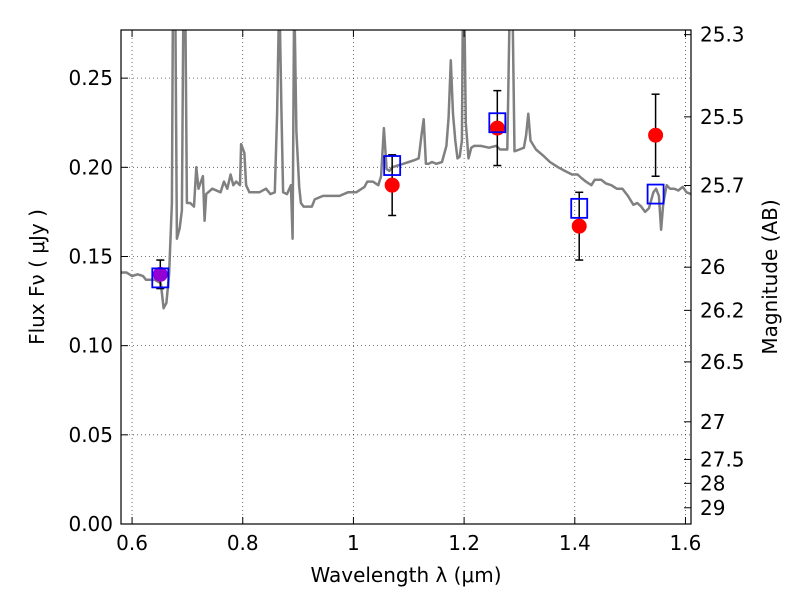 This screenshot has height=600, width=800. I want to click on right-tick-label: 26, so click(712, 267).